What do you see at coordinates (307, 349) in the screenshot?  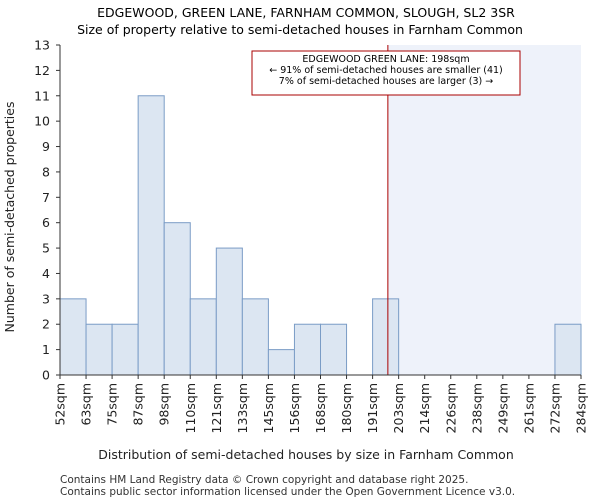 I see `bar-156sqm` at bounding box center [307, 349].